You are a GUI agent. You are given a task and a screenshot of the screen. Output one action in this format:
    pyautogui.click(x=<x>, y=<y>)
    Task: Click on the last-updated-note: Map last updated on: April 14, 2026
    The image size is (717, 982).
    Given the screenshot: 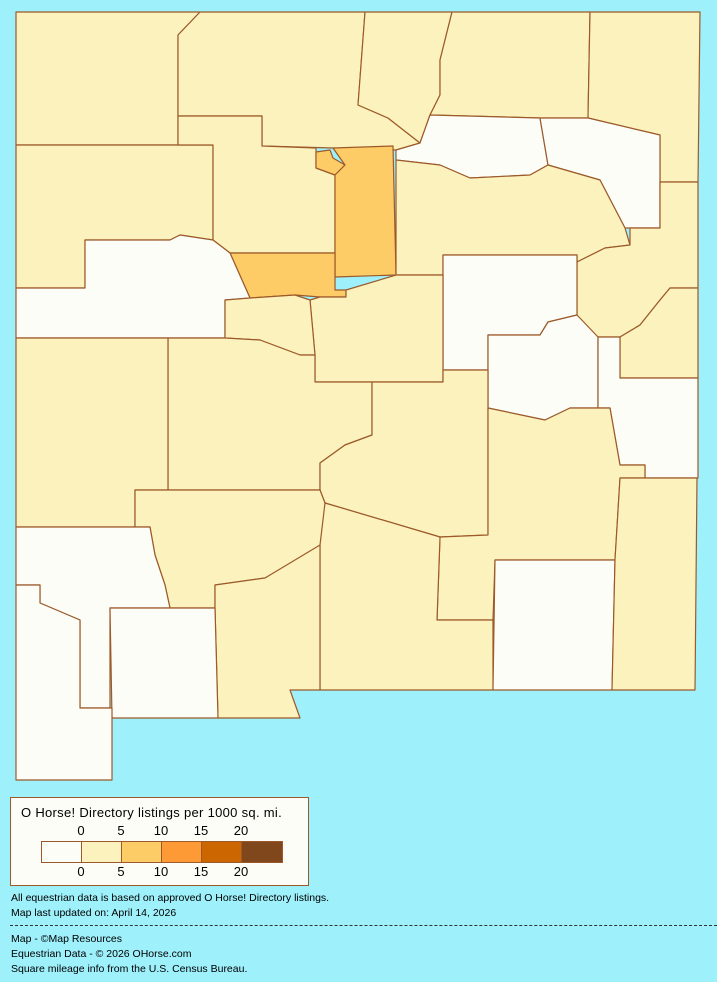 What is the action you would take?
    pyautogui.click(x=94, y=913)
    